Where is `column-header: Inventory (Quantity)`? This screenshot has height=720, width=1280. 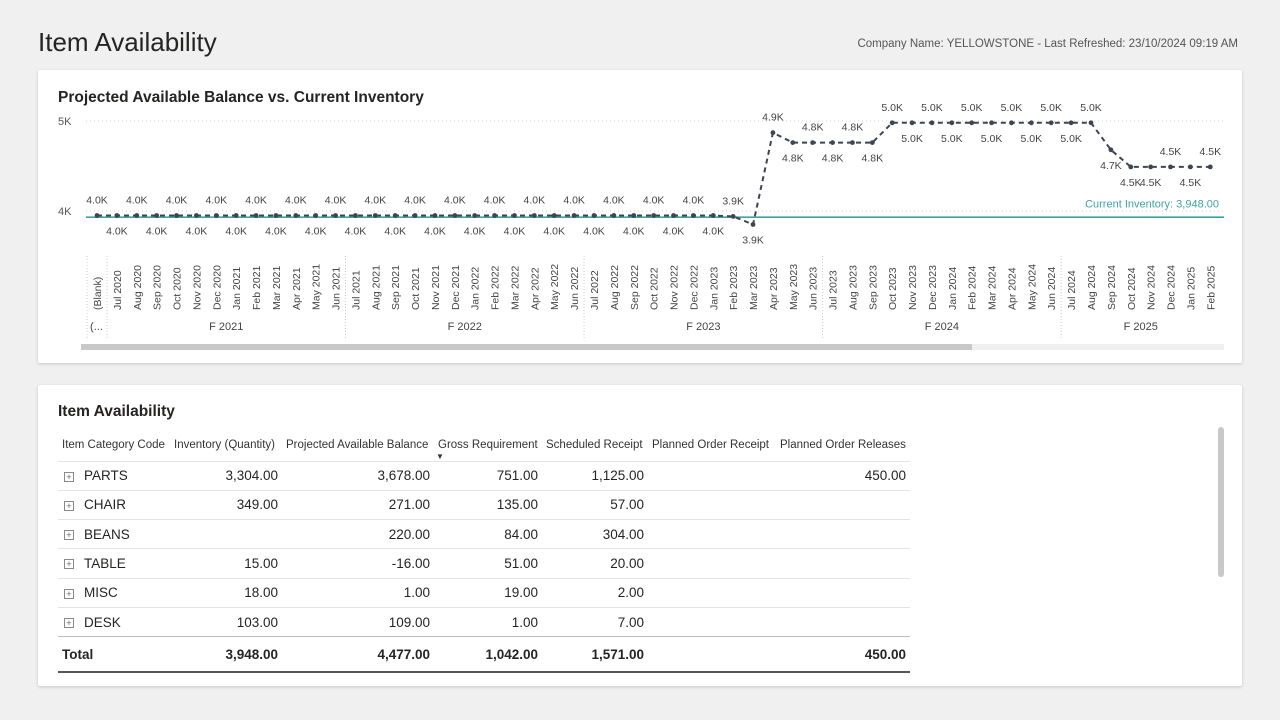
column-header: Inventory (Quantity) is located at coordinates (226, 445).